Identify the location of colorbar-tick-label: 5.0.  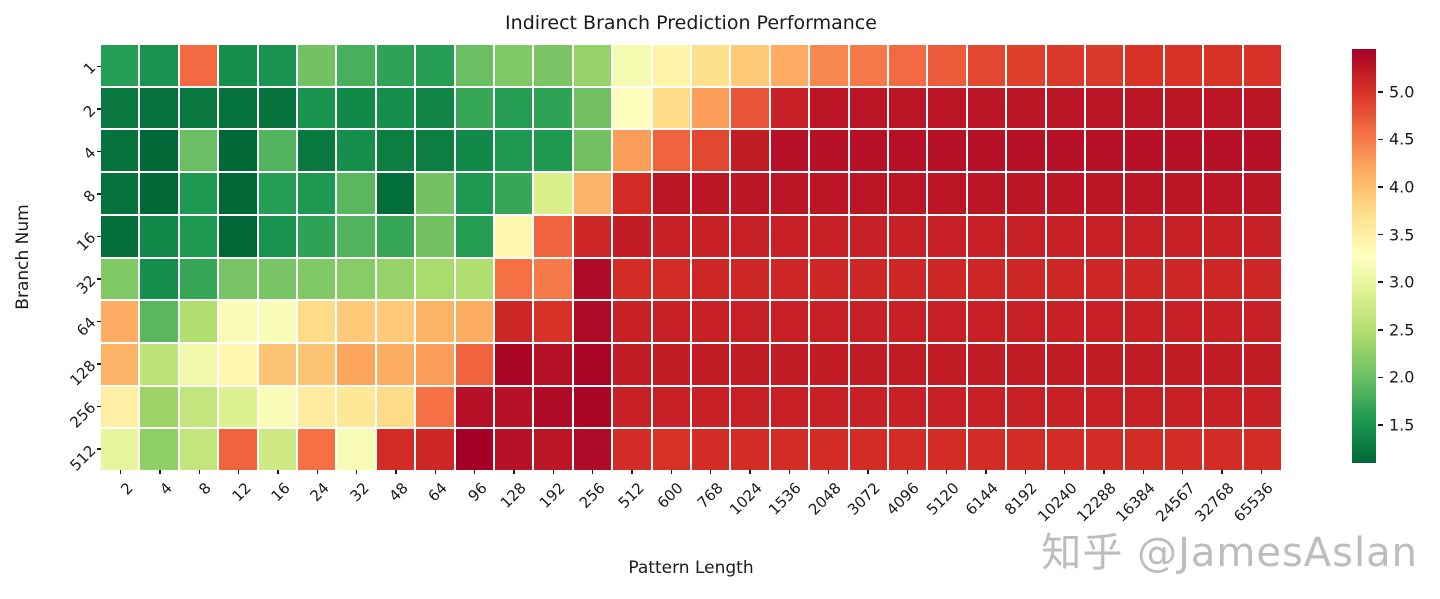
(1402, 92).